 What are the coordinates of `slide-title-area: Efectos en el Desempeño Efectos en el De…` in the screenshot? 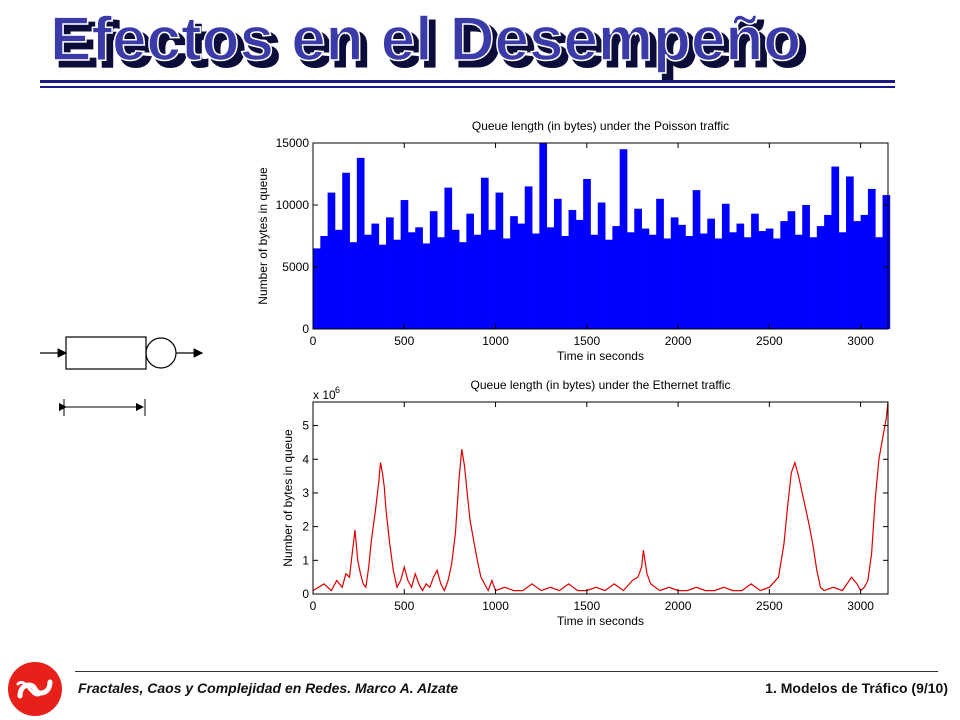 It's located at (470, 47).